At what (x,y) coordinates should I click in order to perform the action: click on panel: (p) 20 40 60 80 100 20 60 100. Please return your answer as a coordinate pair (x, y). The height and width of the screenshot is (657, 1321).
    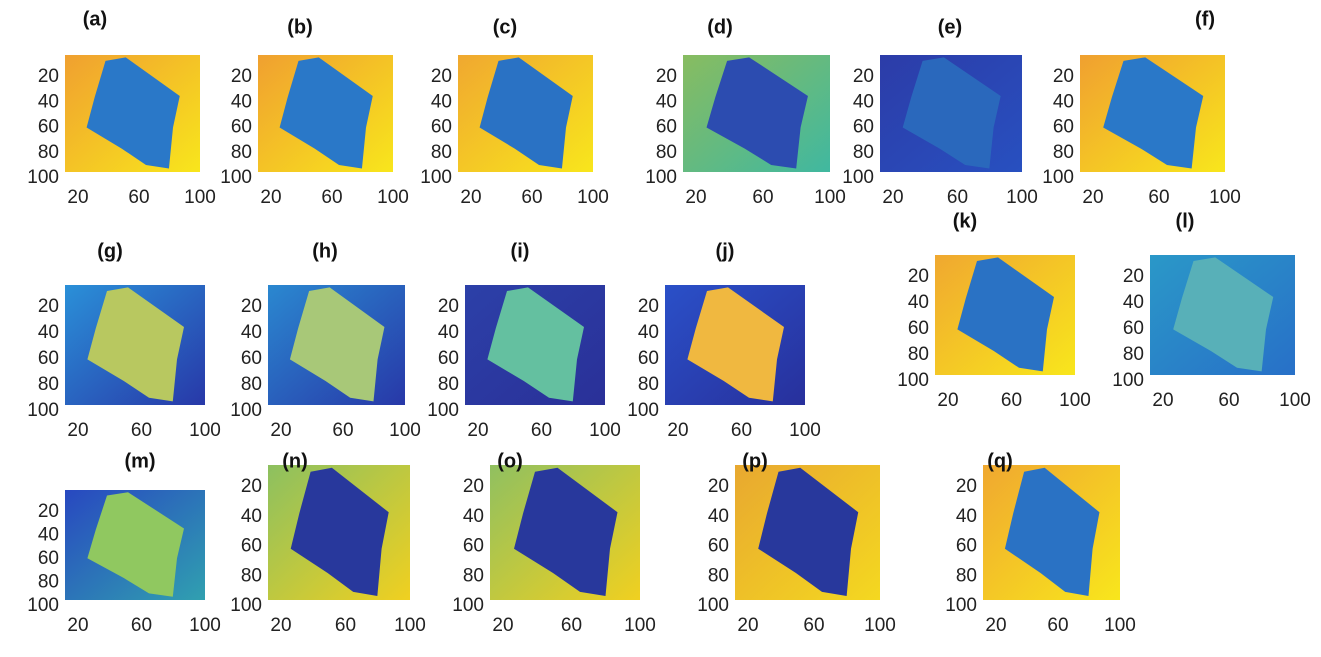
    Looking at the image, I should click on (796, 543).